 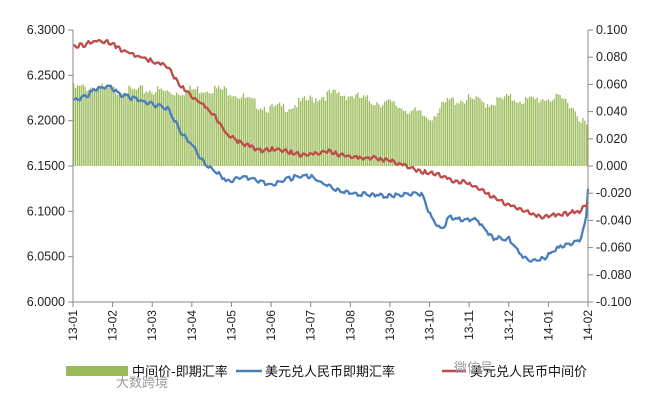 What do you see at coordinates (46, 211) in the screenshot?
I see `left-y-tick-label: 6.1000` at bounding box center [46, 211].